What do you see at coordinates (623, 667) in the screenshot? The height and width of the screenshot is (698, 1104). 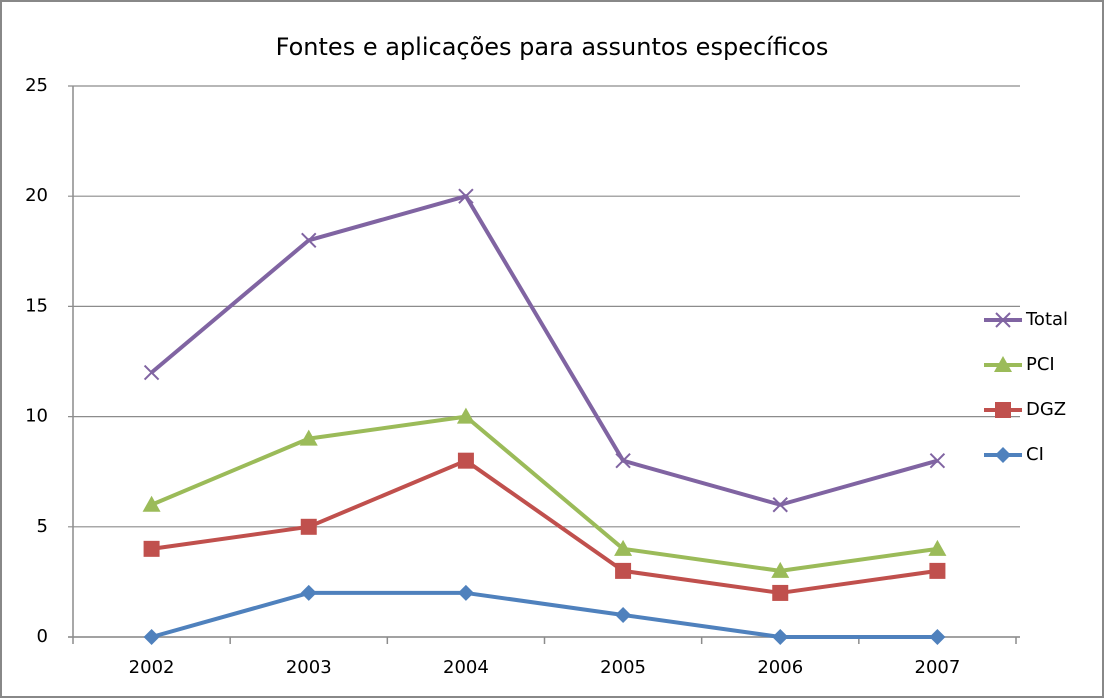 I see `x-tick-label: 2005` at bounding box center [623, 667].